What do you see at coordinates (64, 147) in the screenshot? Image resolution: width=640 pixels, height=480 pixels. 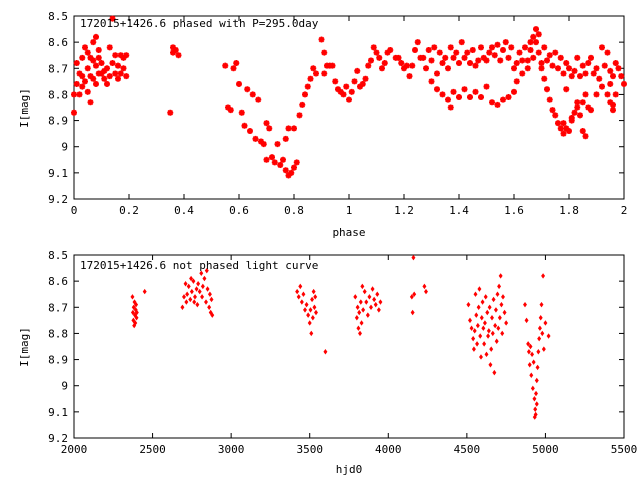 I see `top-y-tick-label: 9` at bounding box center [64, 147].